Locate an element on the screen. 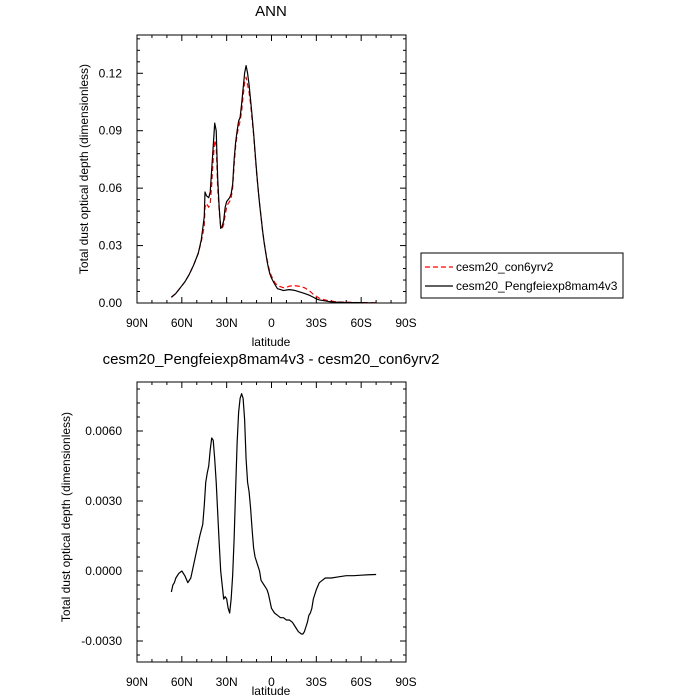  panel1-title: ANN is located at coordinates (271, 11).